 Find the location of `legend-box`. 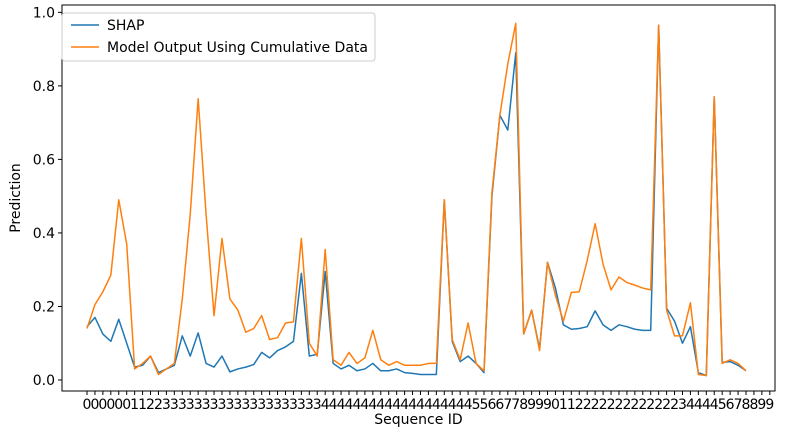

legend-box is located at coordinates (218, 37).